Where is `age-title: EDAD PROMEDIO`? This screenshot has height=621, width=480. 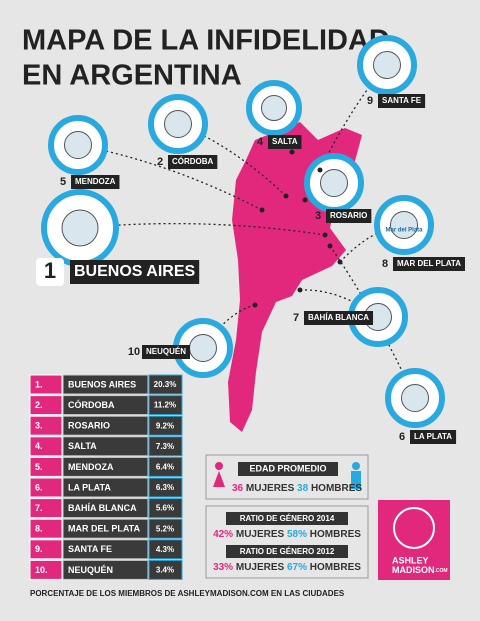
age-title: EDAD PROMEDIO is located at coordinates (287, 468).